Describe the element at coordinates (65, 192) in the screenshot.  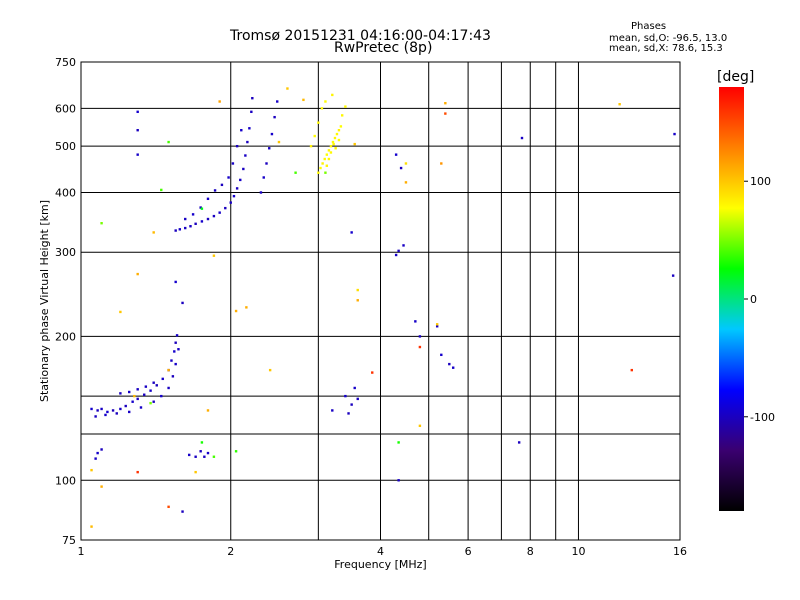
I see `y-tick-label: 400` at that location.